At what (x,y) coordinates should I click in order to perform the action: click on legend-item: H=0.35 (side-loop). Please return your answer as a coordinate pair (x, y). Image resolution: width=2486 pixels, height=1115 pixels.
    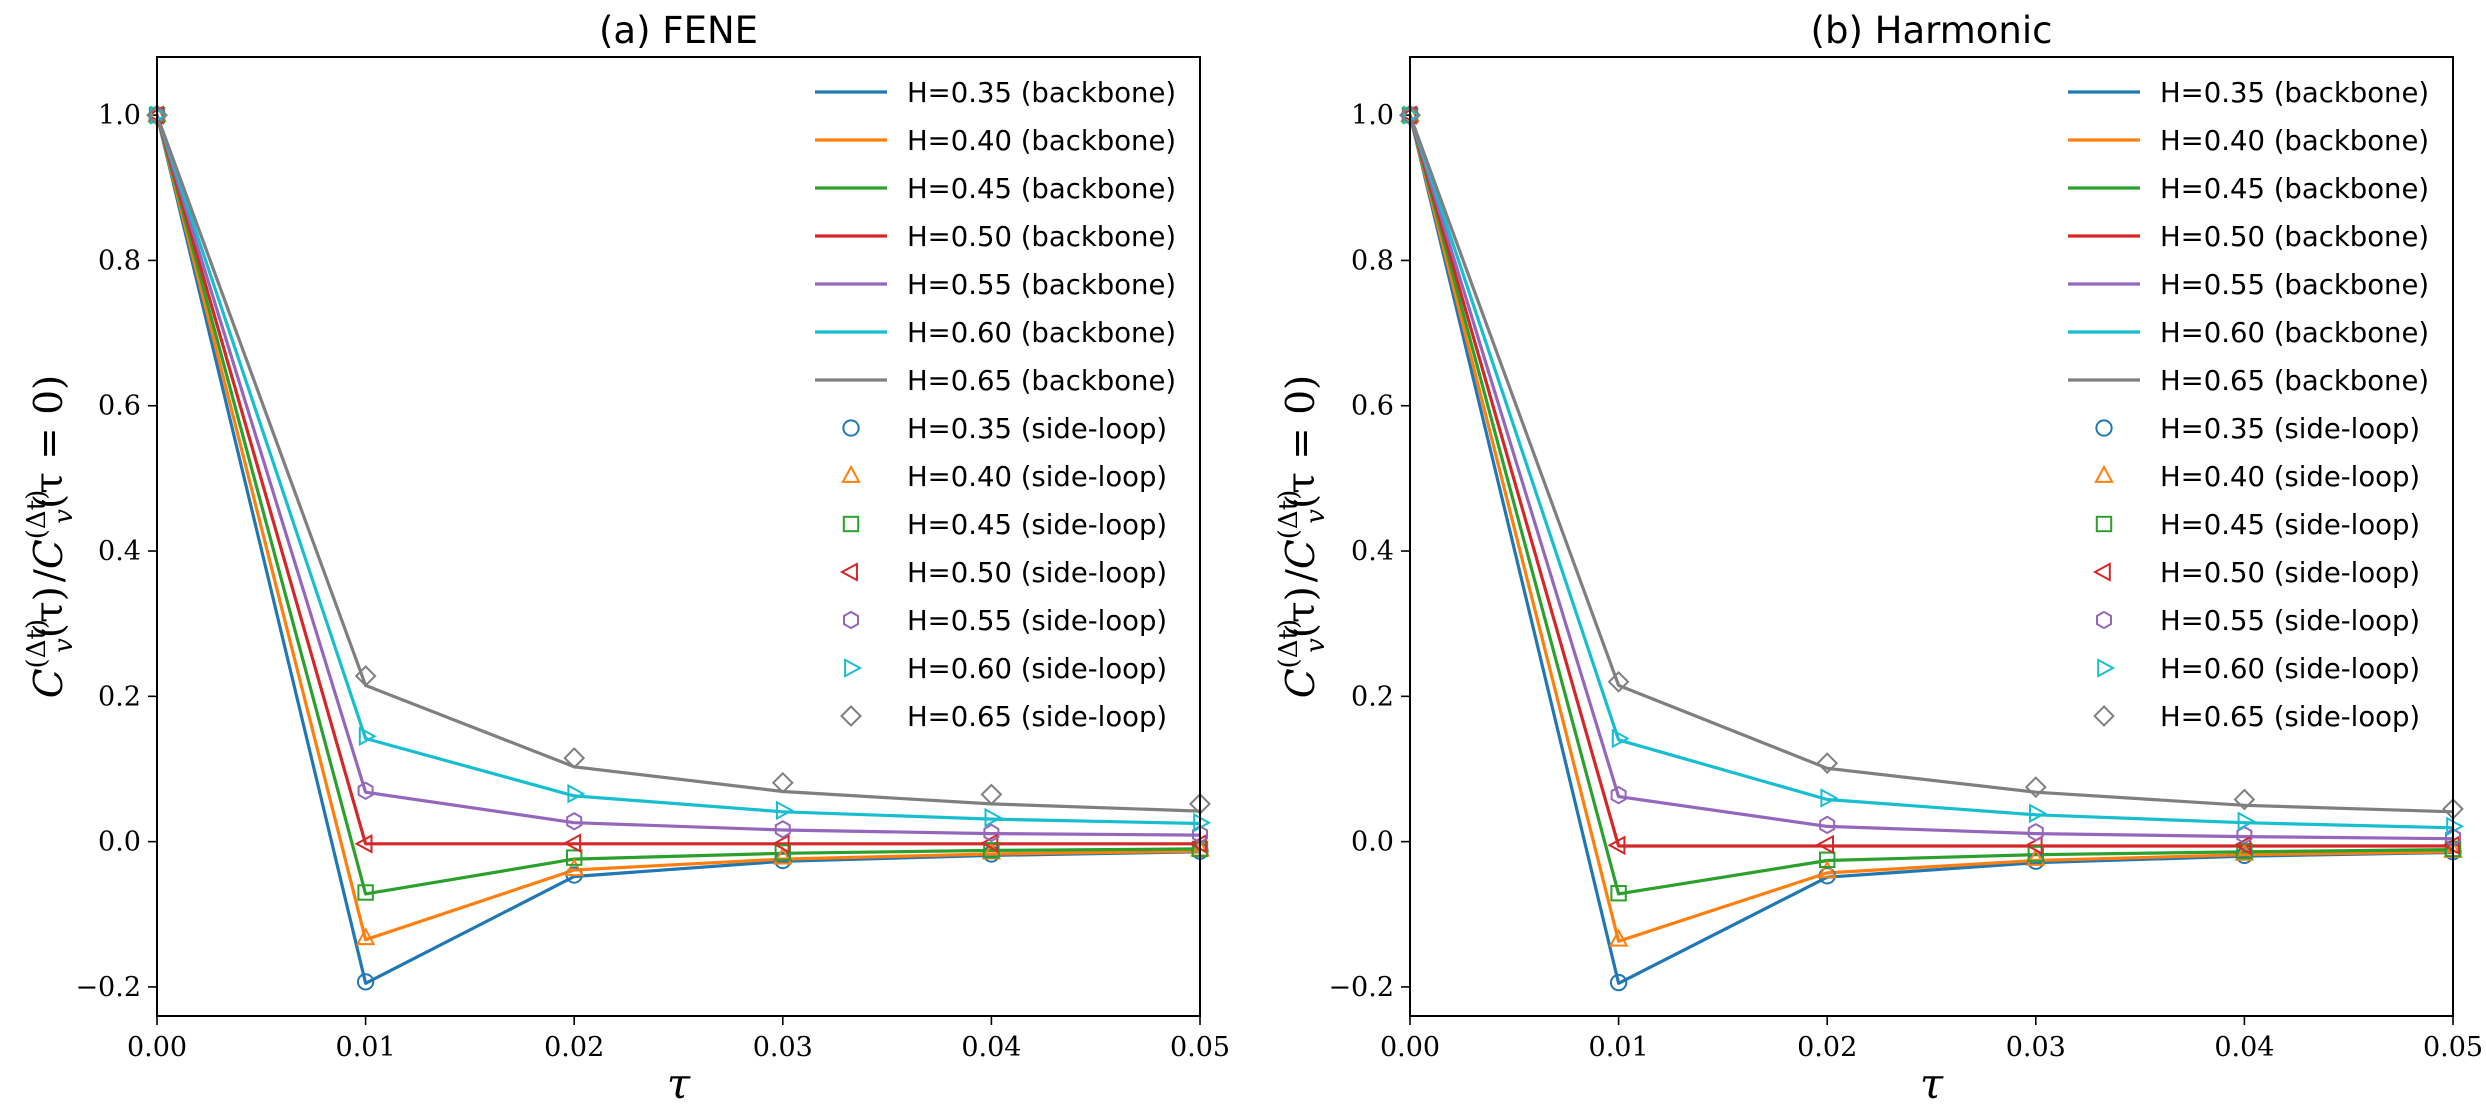
    Looking at the image, I should click on (2257, 429).